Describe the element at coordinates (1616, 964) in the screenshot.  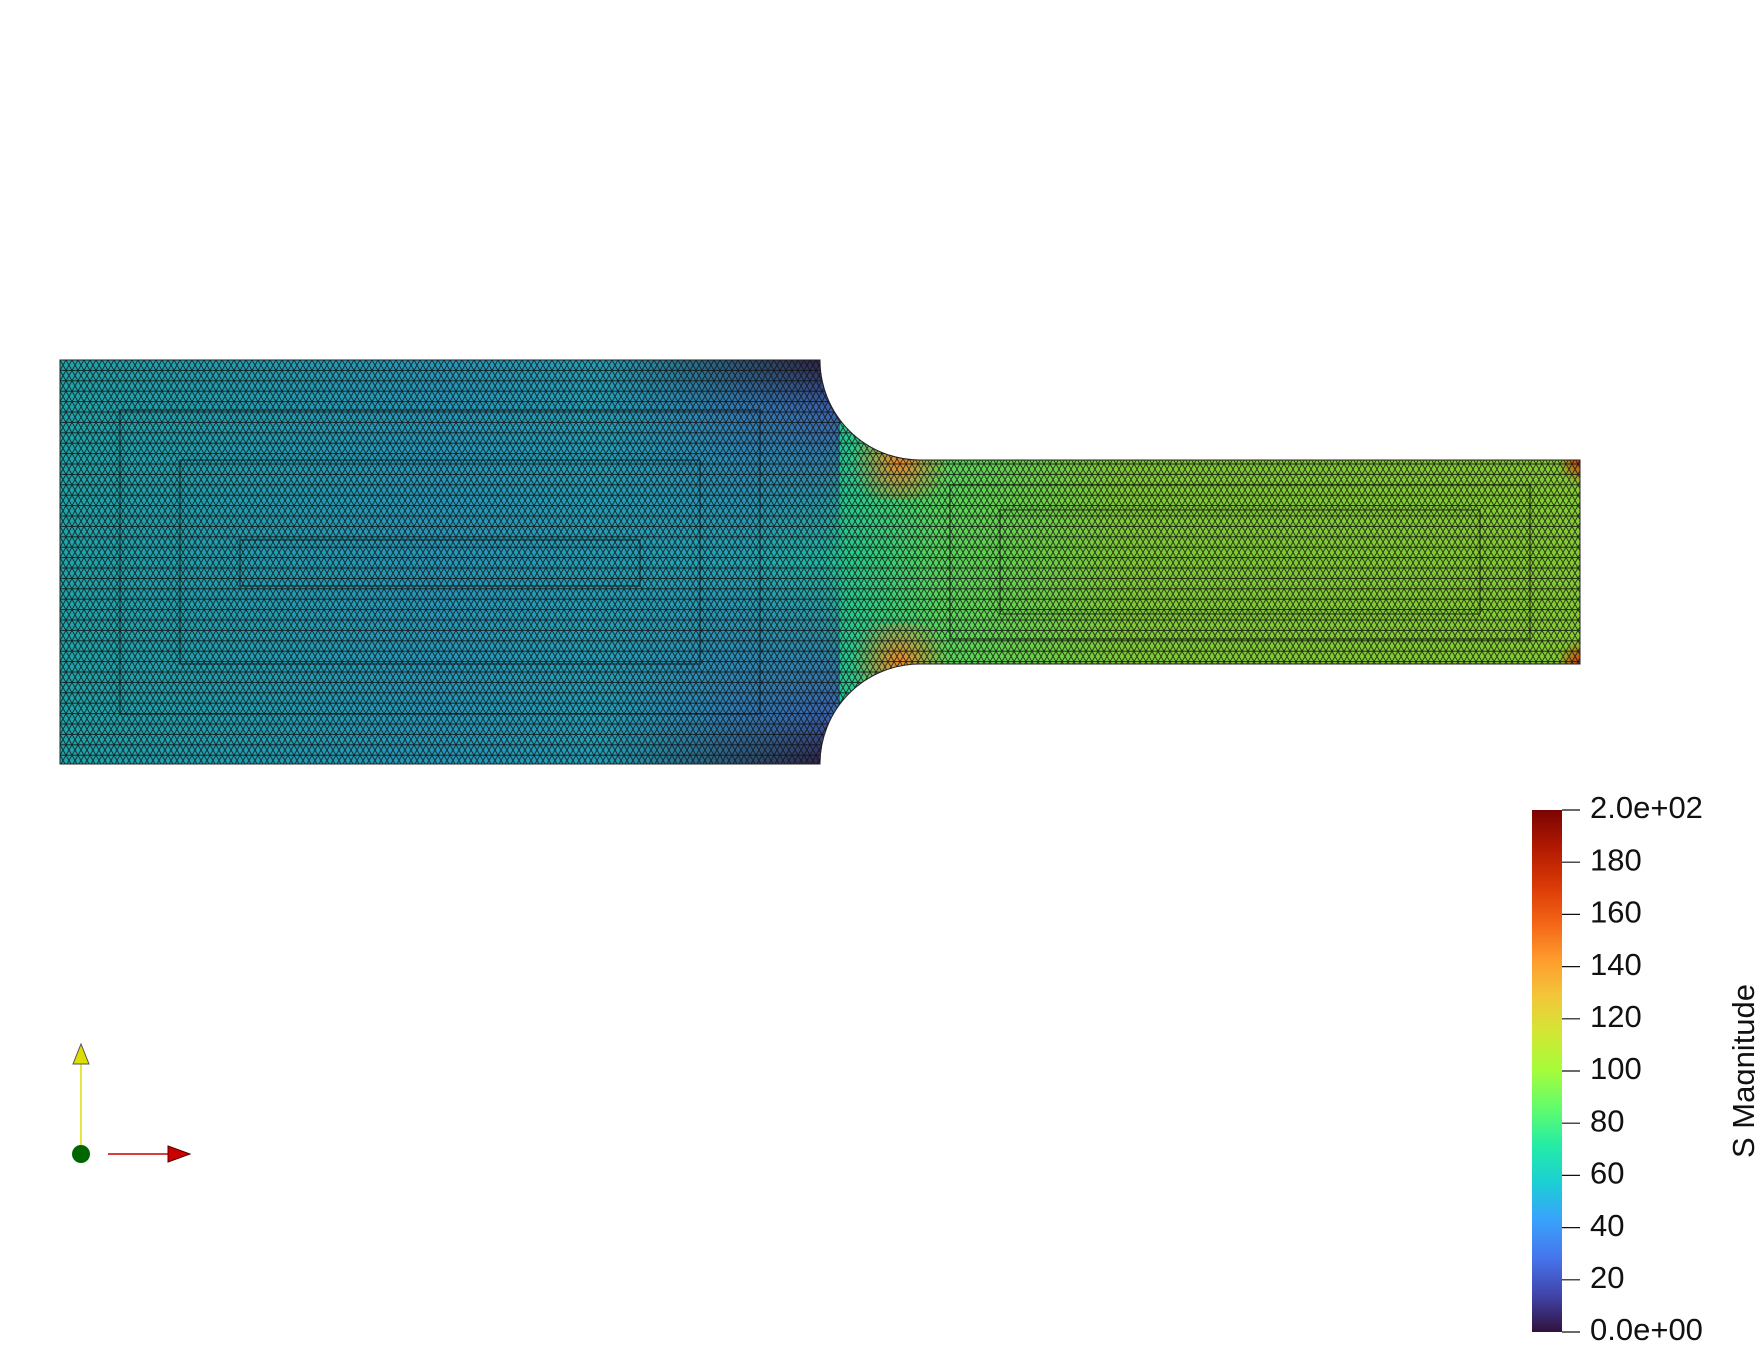
I see `colorbar-tick-label: 140` at that location.